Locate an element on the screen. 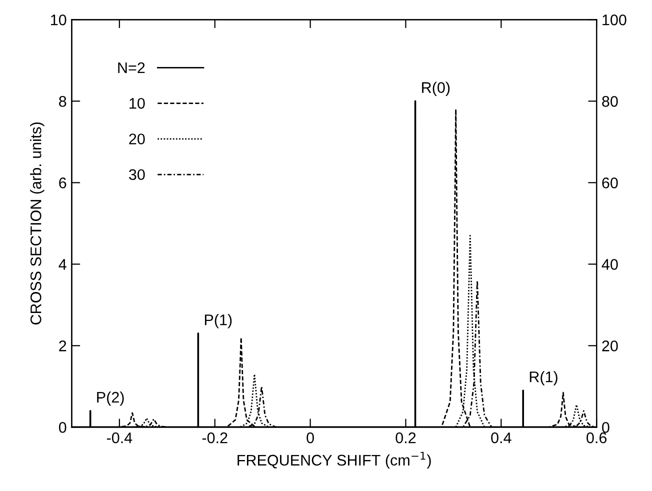 The height and width of the screenshot is (491, 652). y2-tick-label: 0 is located at coordinates (606, 427).